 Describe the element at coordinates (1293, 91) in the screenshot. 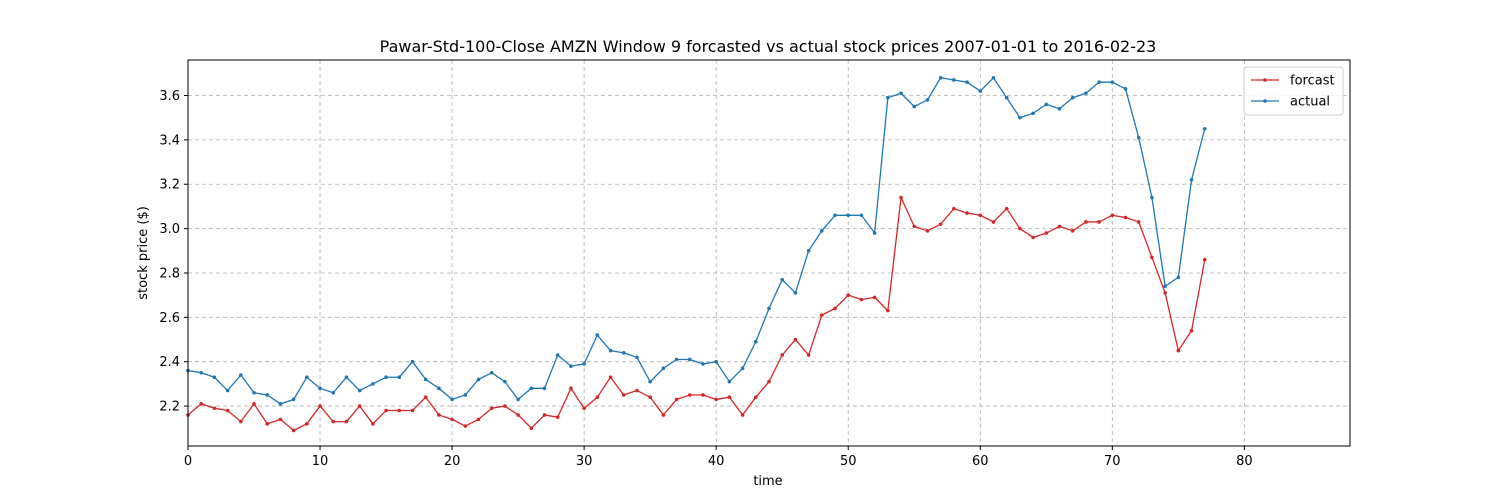

I see `legend: forcast actual` at that location.